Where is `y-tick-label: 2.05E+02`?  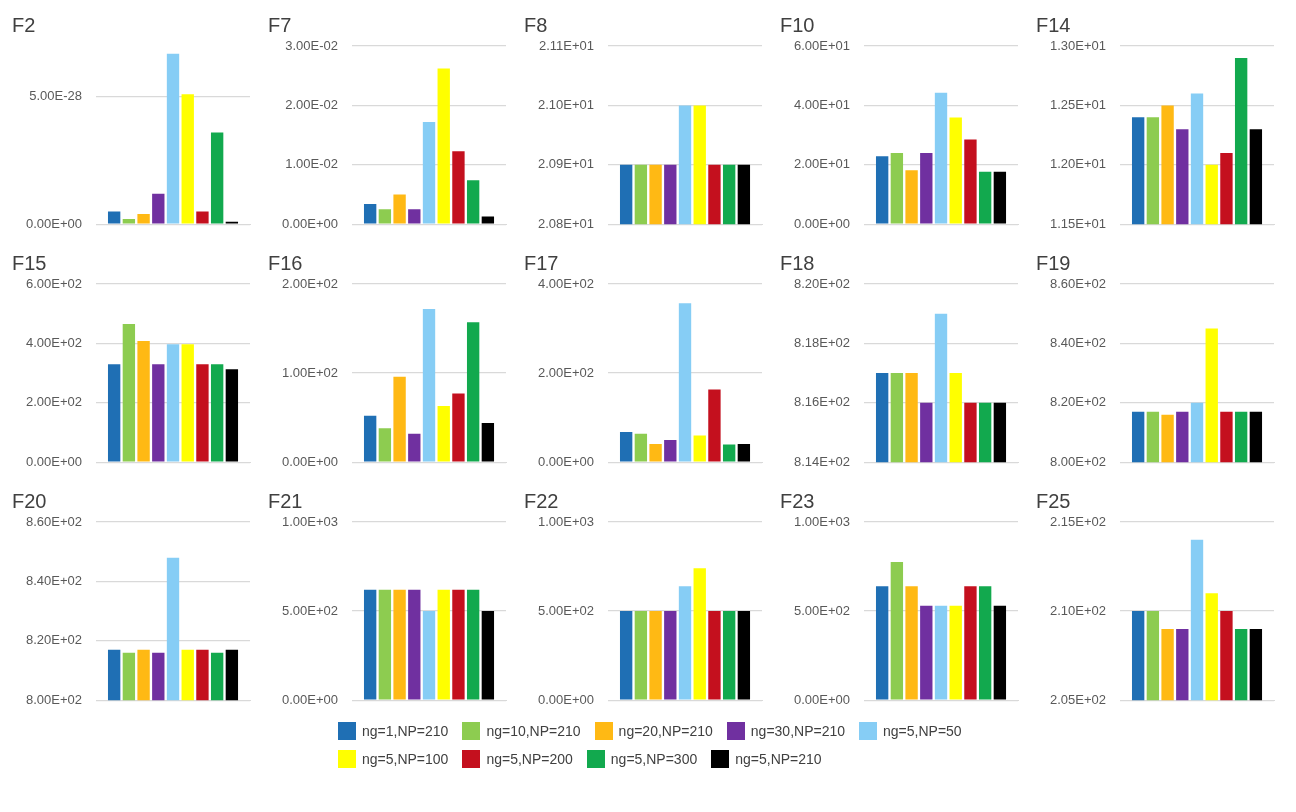
y-tick-label: 2.05E+02 is located at coordinates (1078, 699).